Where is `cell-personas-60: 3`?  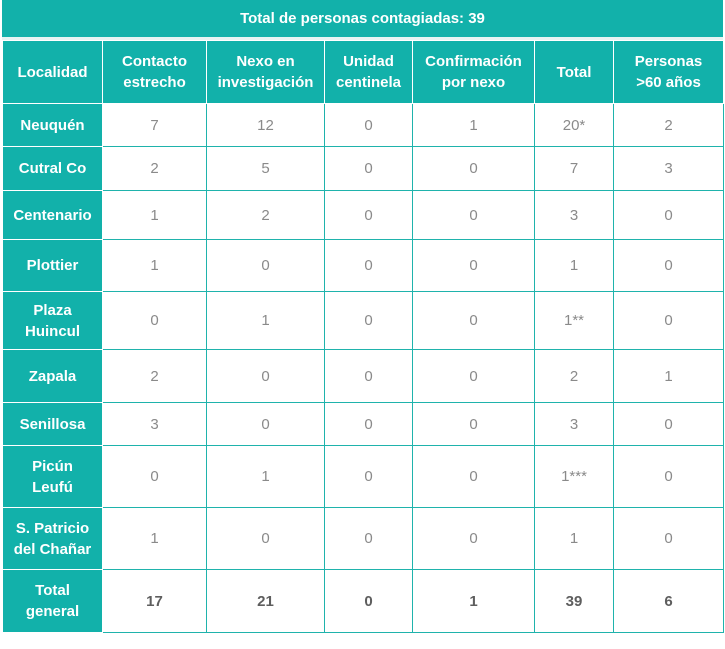
cell-personas-60: 3 is located at coordinates (668, 168).